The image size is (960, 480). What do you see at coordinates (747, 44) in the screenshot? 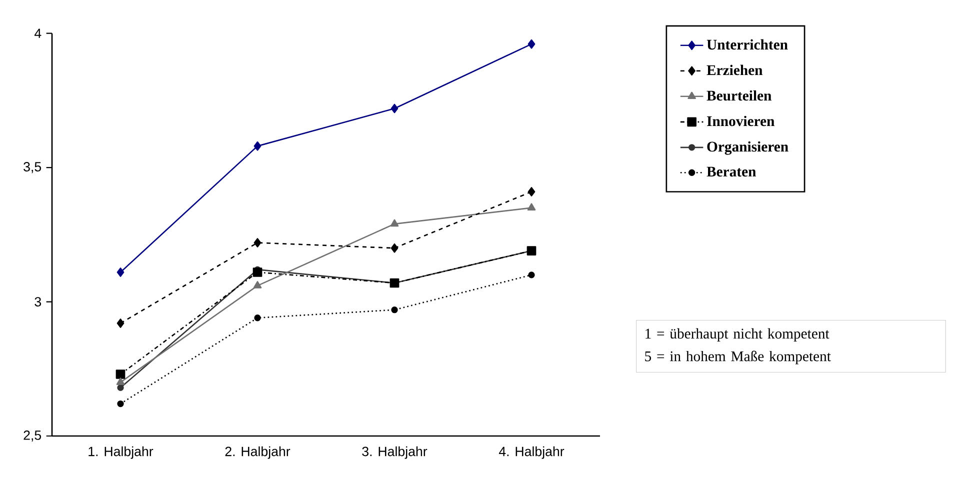
I see `legend-label: Unterrichten` at bounding box center [747, 44].